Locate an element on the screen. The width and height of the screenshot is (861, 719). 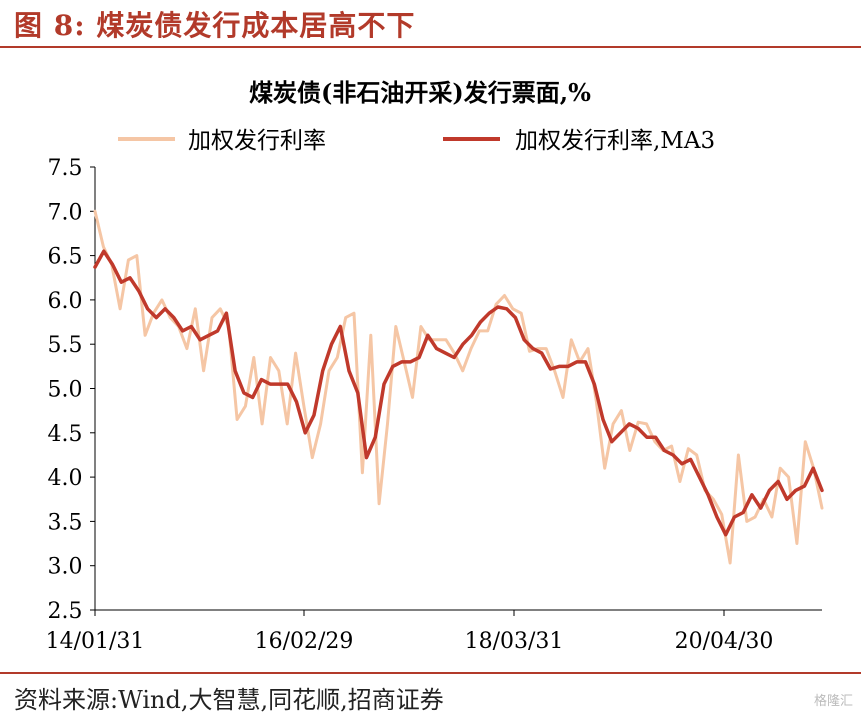
legend-label-series-1: 加权发行利率 is located at coordinates (257, 141).